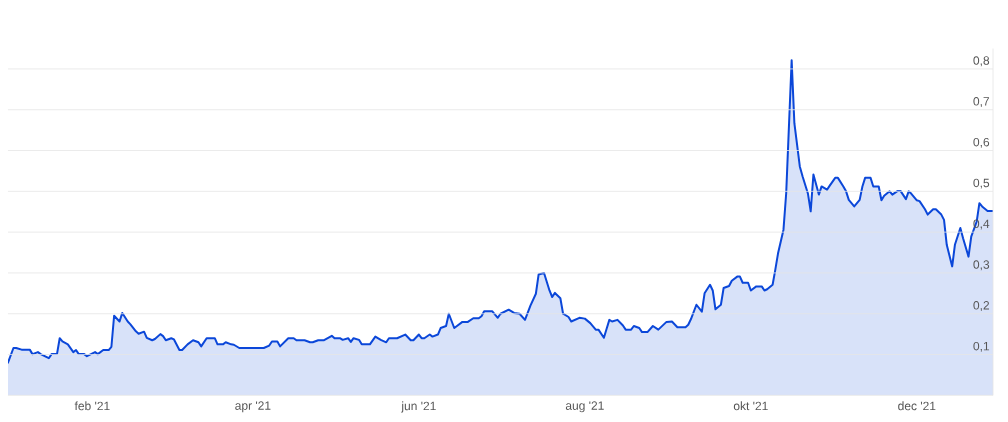 The width and height of the screenshot is (1008, 422). Describe the element at coordinates (981, 265) in the screenshot. I see `y-tick-label: 0,3` at that location.